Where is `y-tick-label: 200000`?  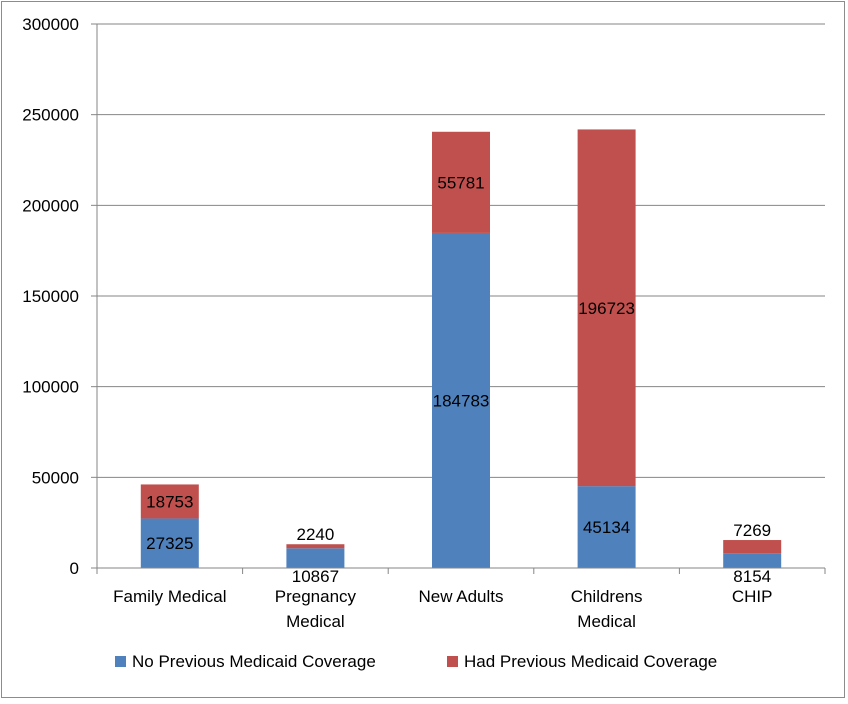 y-tick-label: 200000 is located at coordinates (50, 205).